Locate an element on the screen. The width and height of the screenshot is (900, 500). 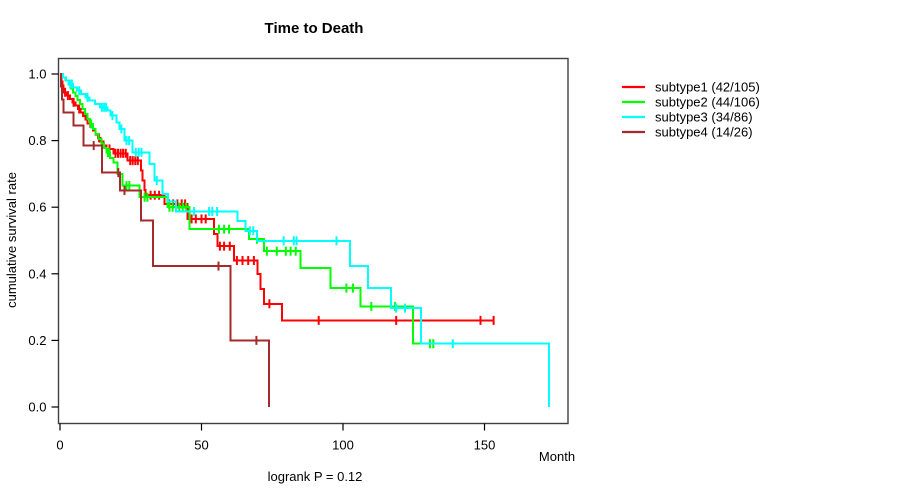
y-axis-ticks: 0.0 0.2 0.4 0.6 0.8 1.0 is located at coordinates (43, 241).